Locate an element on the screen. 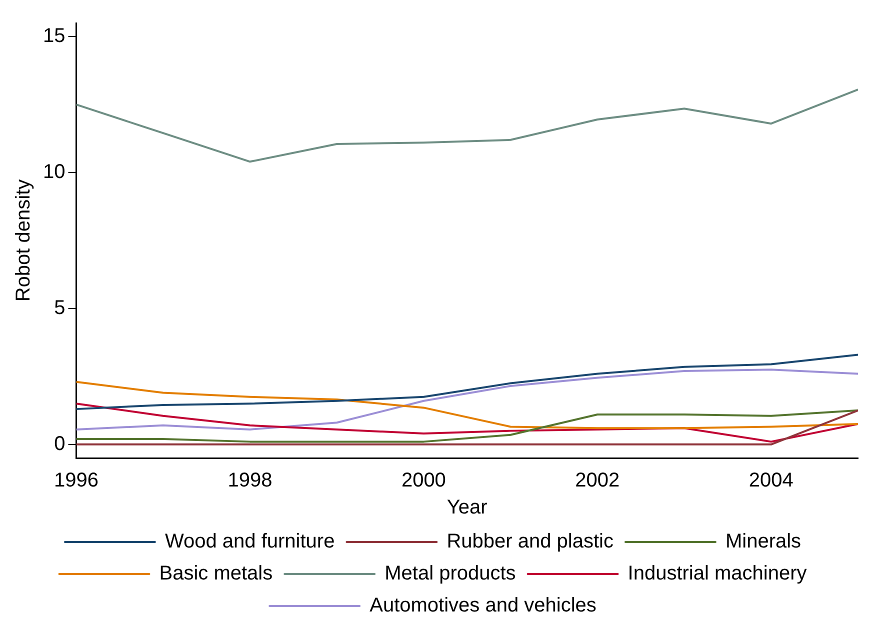 The image size is (896, 634). x-tick-label: 2002 is located at coordinates (597, 481).